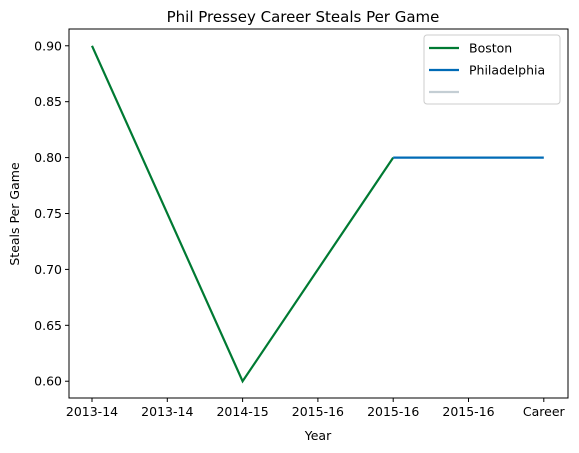  I want to click on y-tick-label: 0.80, so click(48, 157).